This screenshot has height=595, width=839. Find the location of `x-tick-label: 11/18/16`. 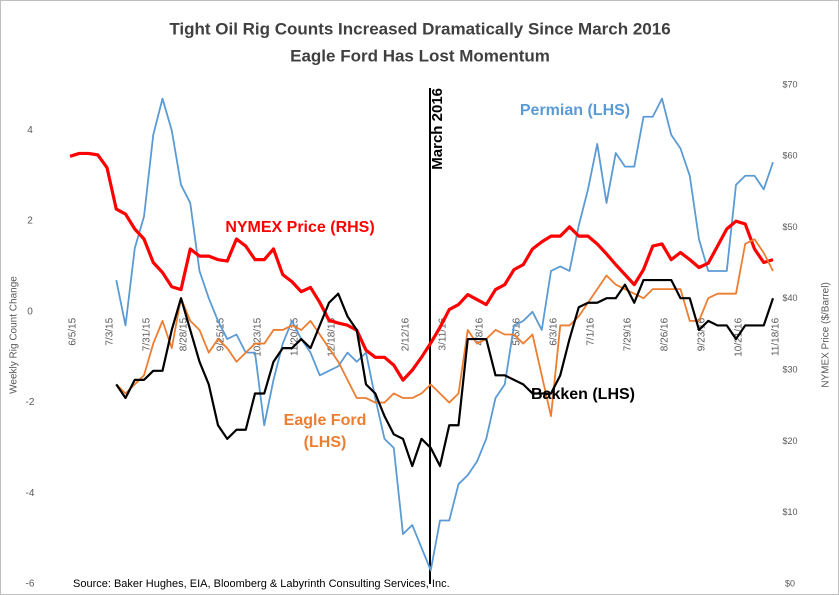

x-tick-label: 11/18/16 is located at coordinates (776, 336).